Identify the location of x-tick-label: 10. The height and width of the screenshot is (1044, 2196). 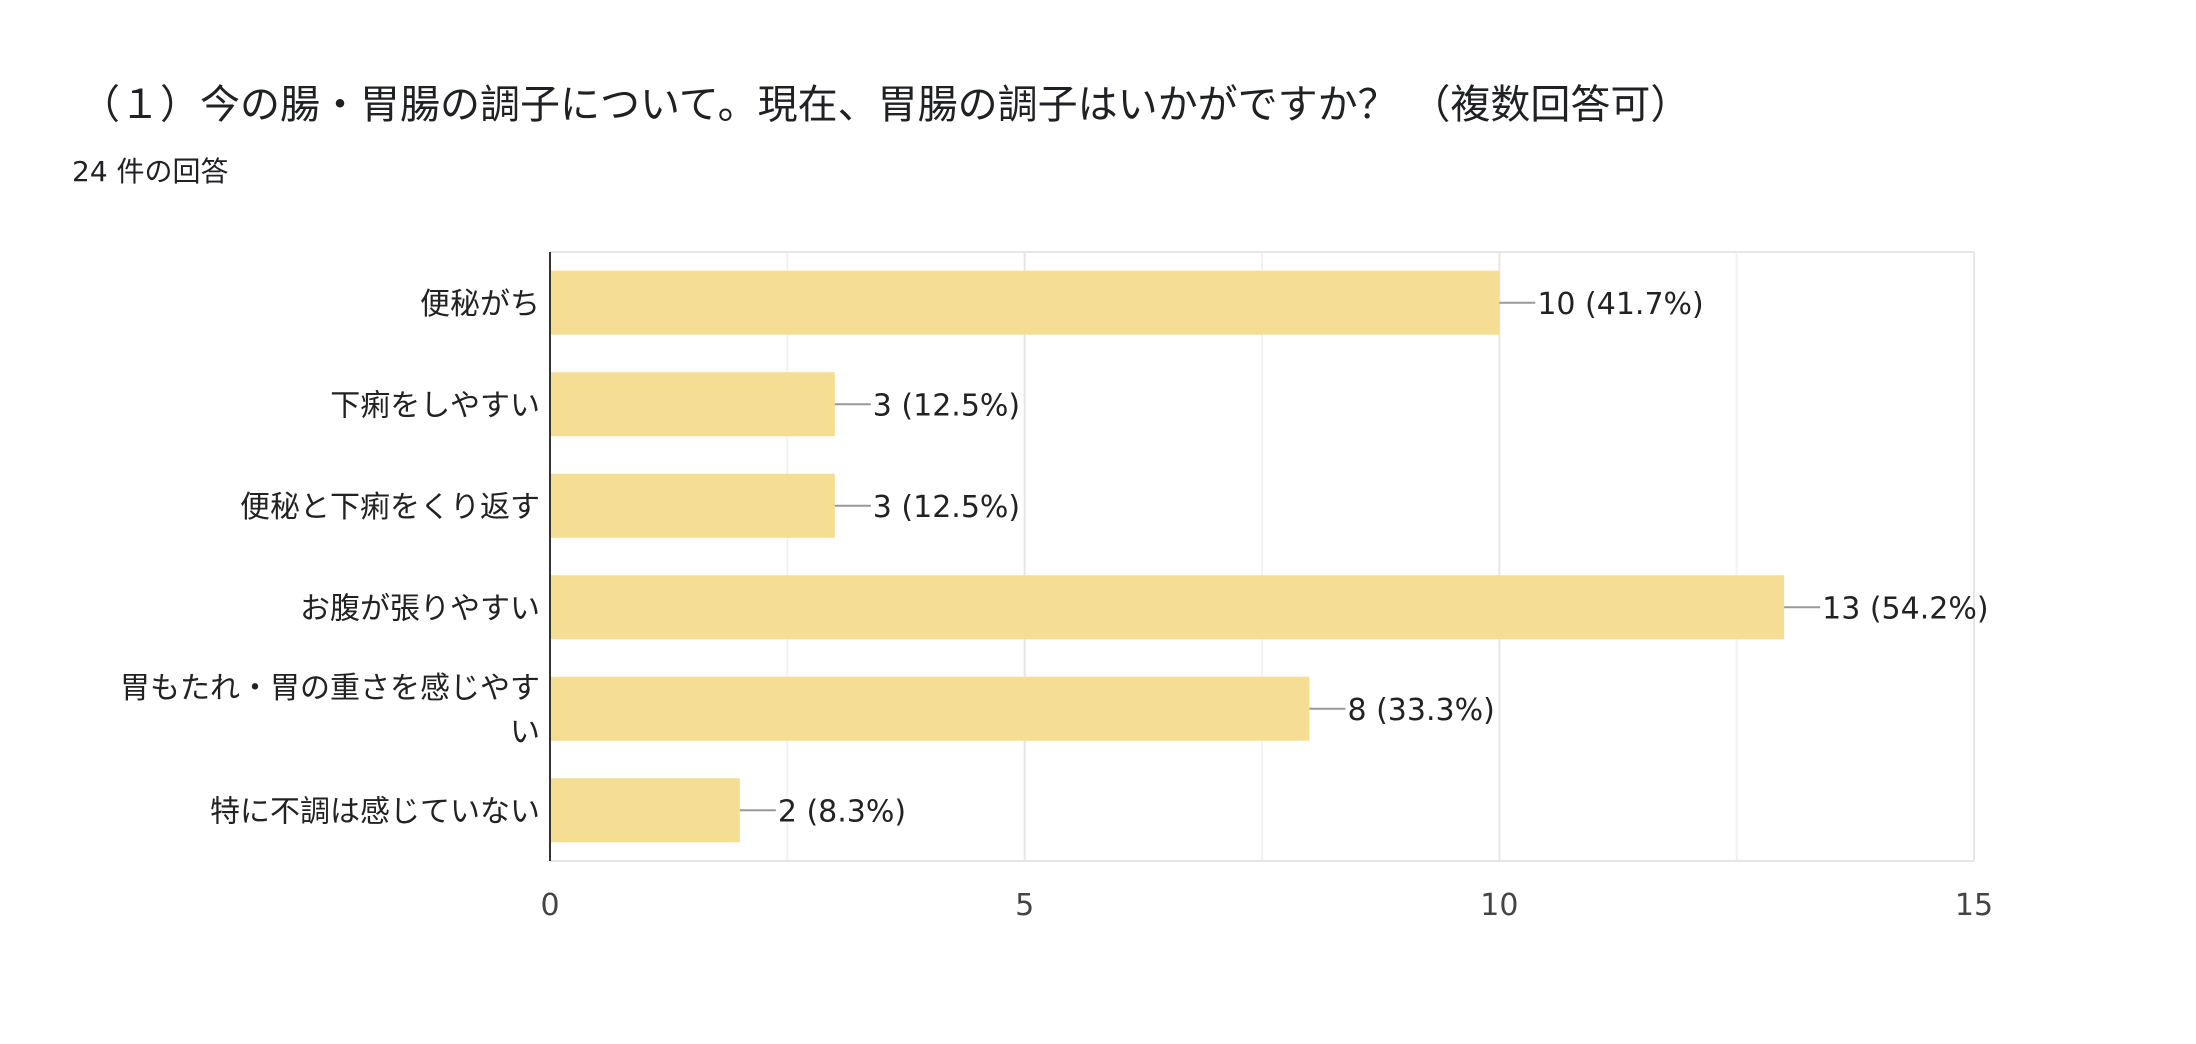
(1499, 905).